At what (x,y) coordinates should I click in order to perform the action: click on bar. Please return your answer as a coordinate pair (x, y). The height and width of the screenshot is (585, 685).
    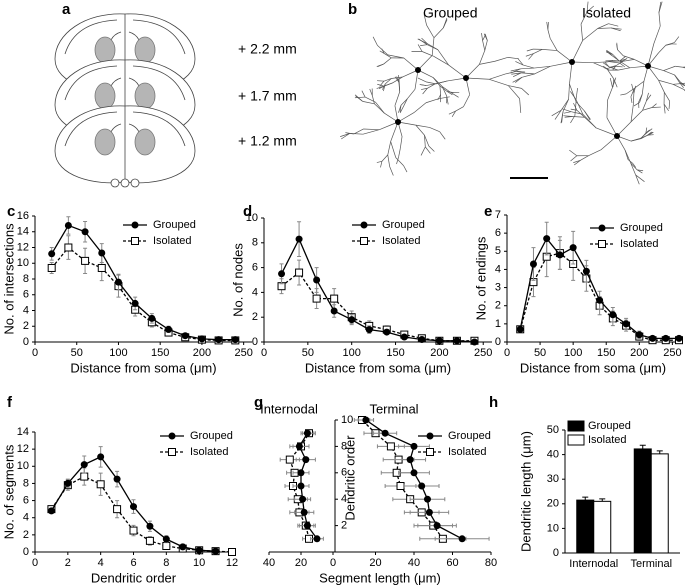
    Looking at the image, I should click on (602, 527).